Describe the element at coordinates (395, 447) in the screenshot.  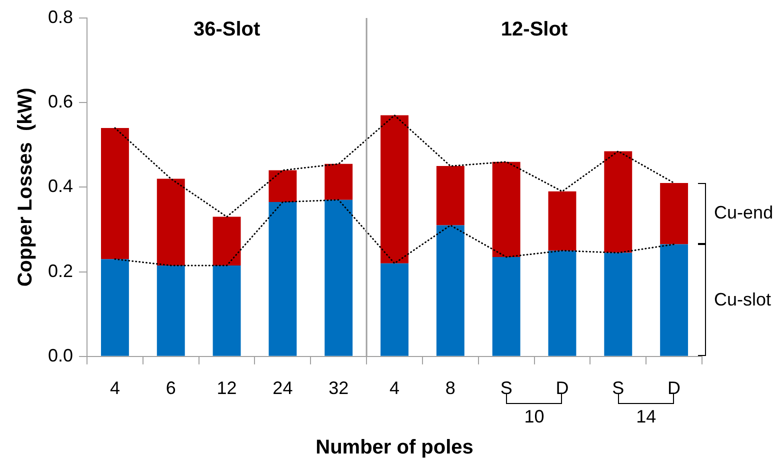
I see `x-axis-title: Number of poles` at that location.